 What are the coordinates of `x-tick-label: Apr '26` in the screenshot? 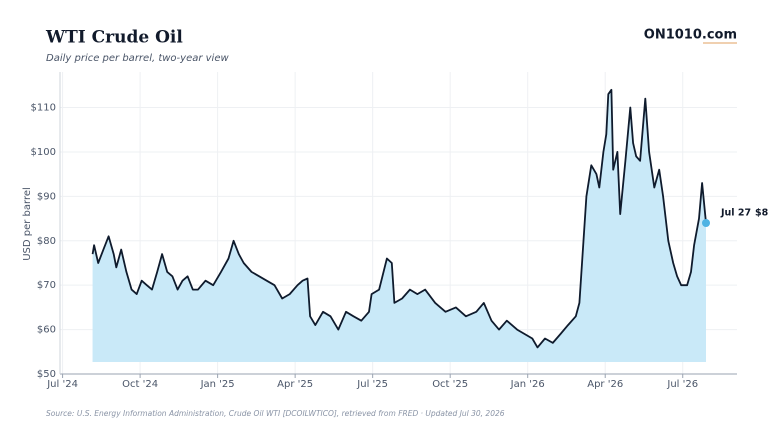 It's located at (605, 384).